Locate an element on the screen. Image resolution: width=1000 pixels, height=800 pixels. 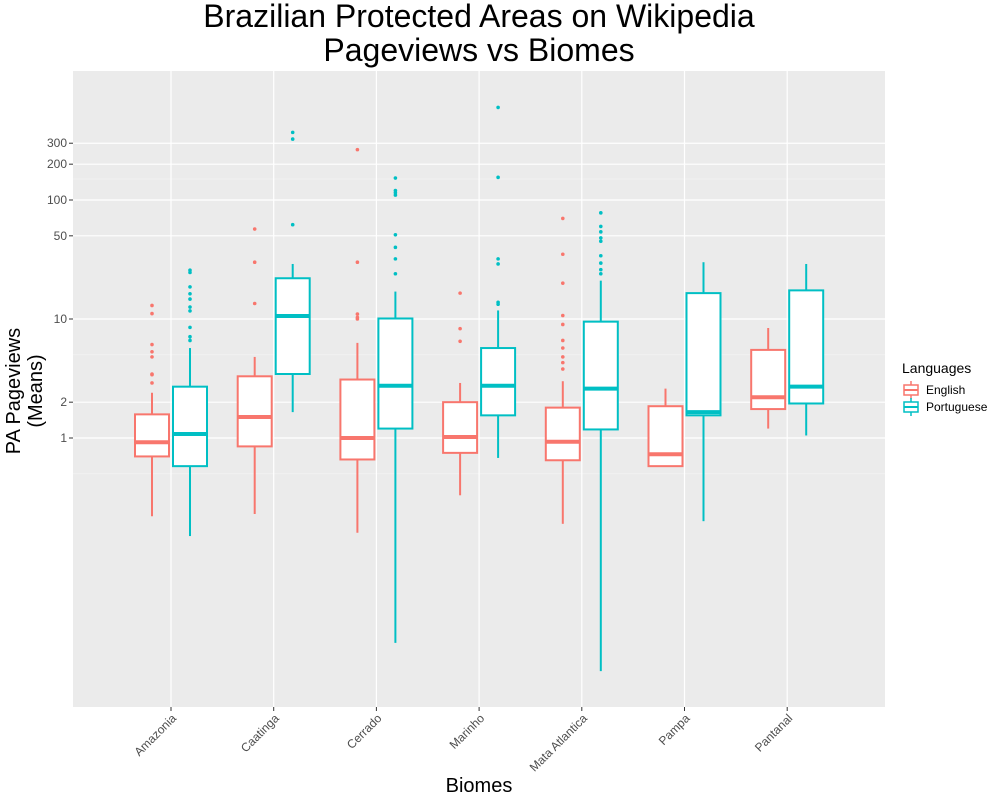
legend-label: Portuguese is located at coordinates (957, 407).